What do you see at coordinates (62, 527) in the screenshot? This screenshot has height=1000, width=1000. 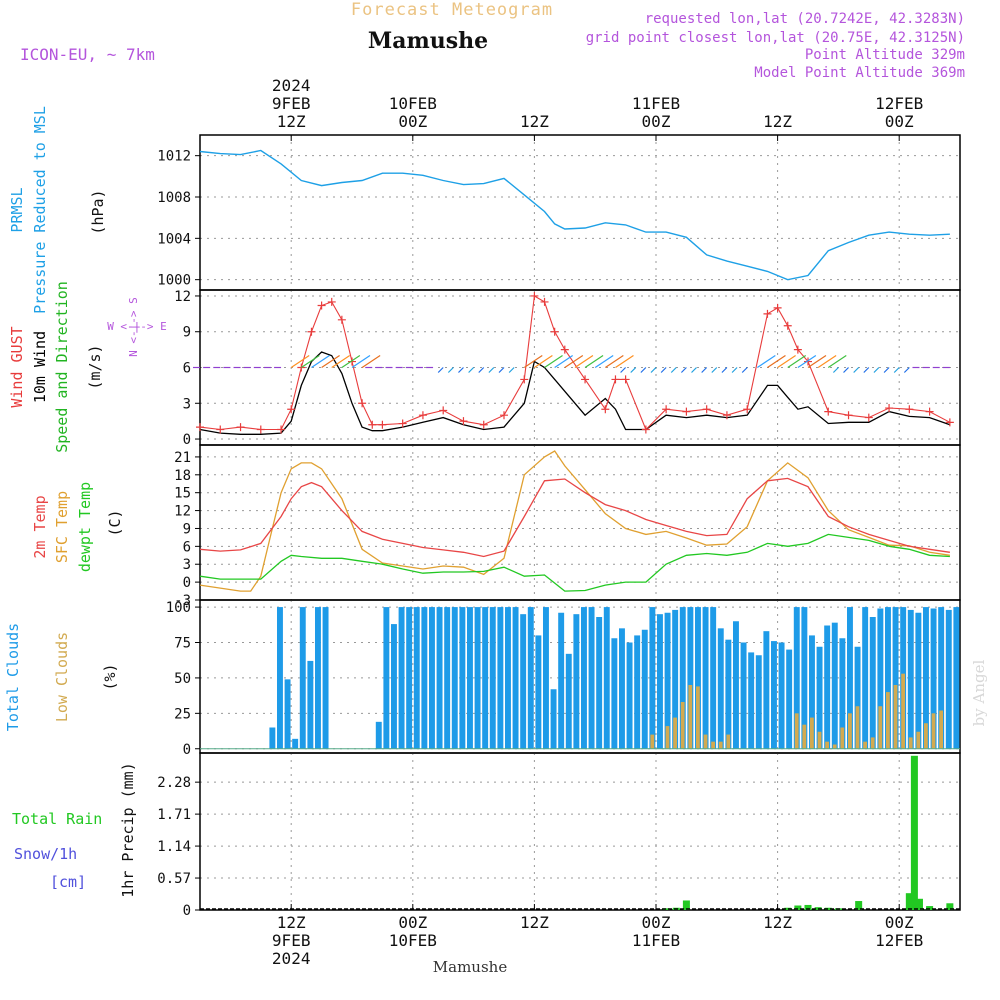 I see `temp-ylabel-sfc: SFC Temp` at bounding box center [62, 527].